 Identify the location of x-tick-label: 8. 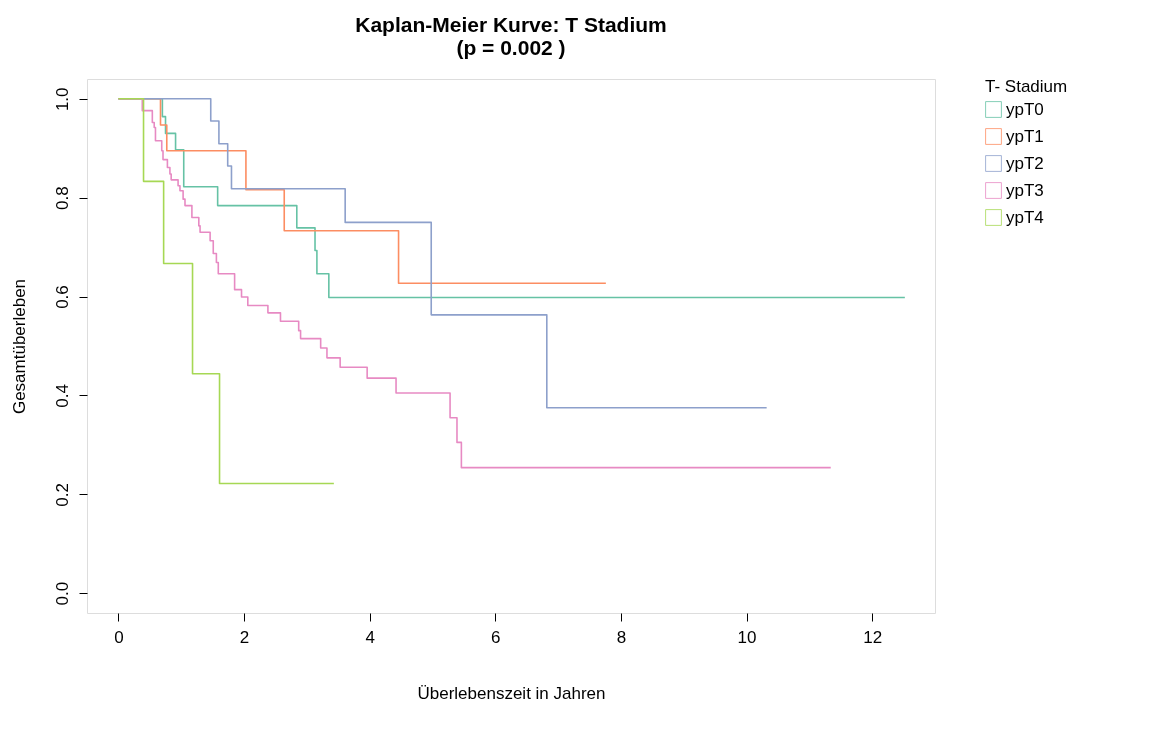
(621, 637).